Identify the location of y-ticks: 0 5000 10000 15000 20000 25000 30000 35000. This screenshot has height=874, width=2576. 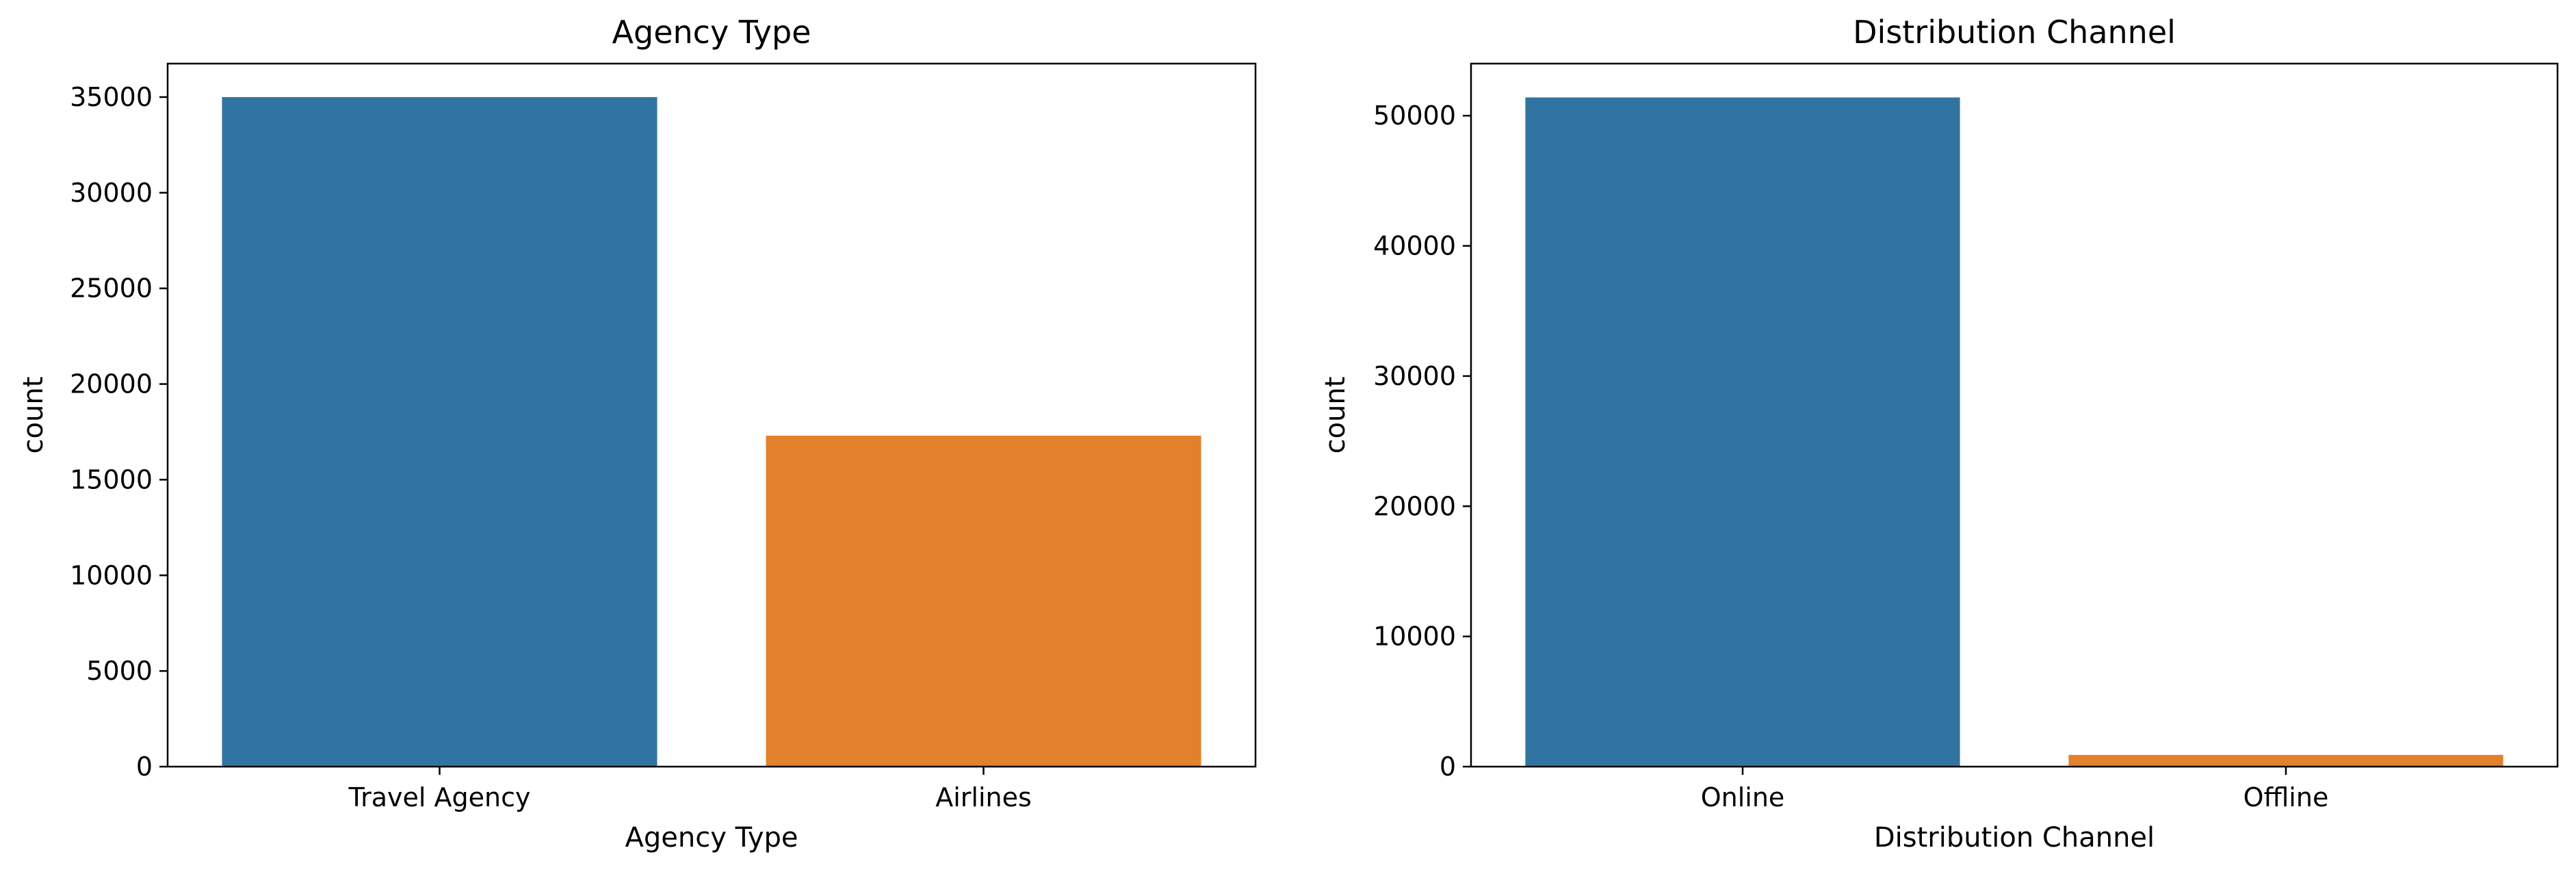
(119, 432).